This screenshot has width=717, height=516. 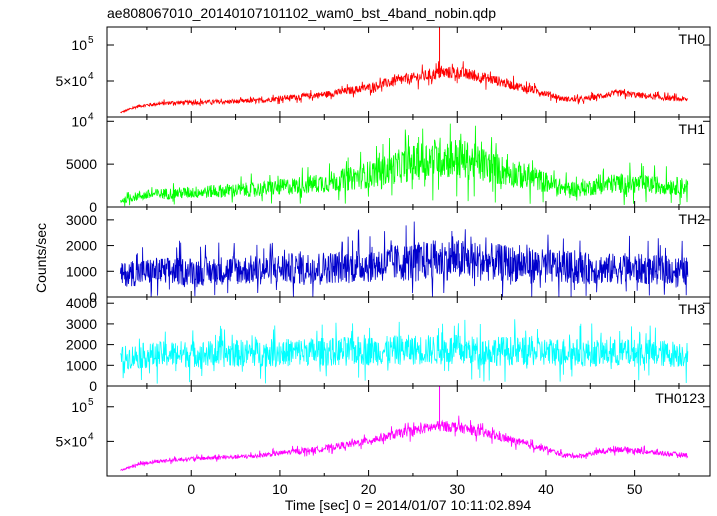 I want to click on series-line-th1, so click(x=404, y=165).